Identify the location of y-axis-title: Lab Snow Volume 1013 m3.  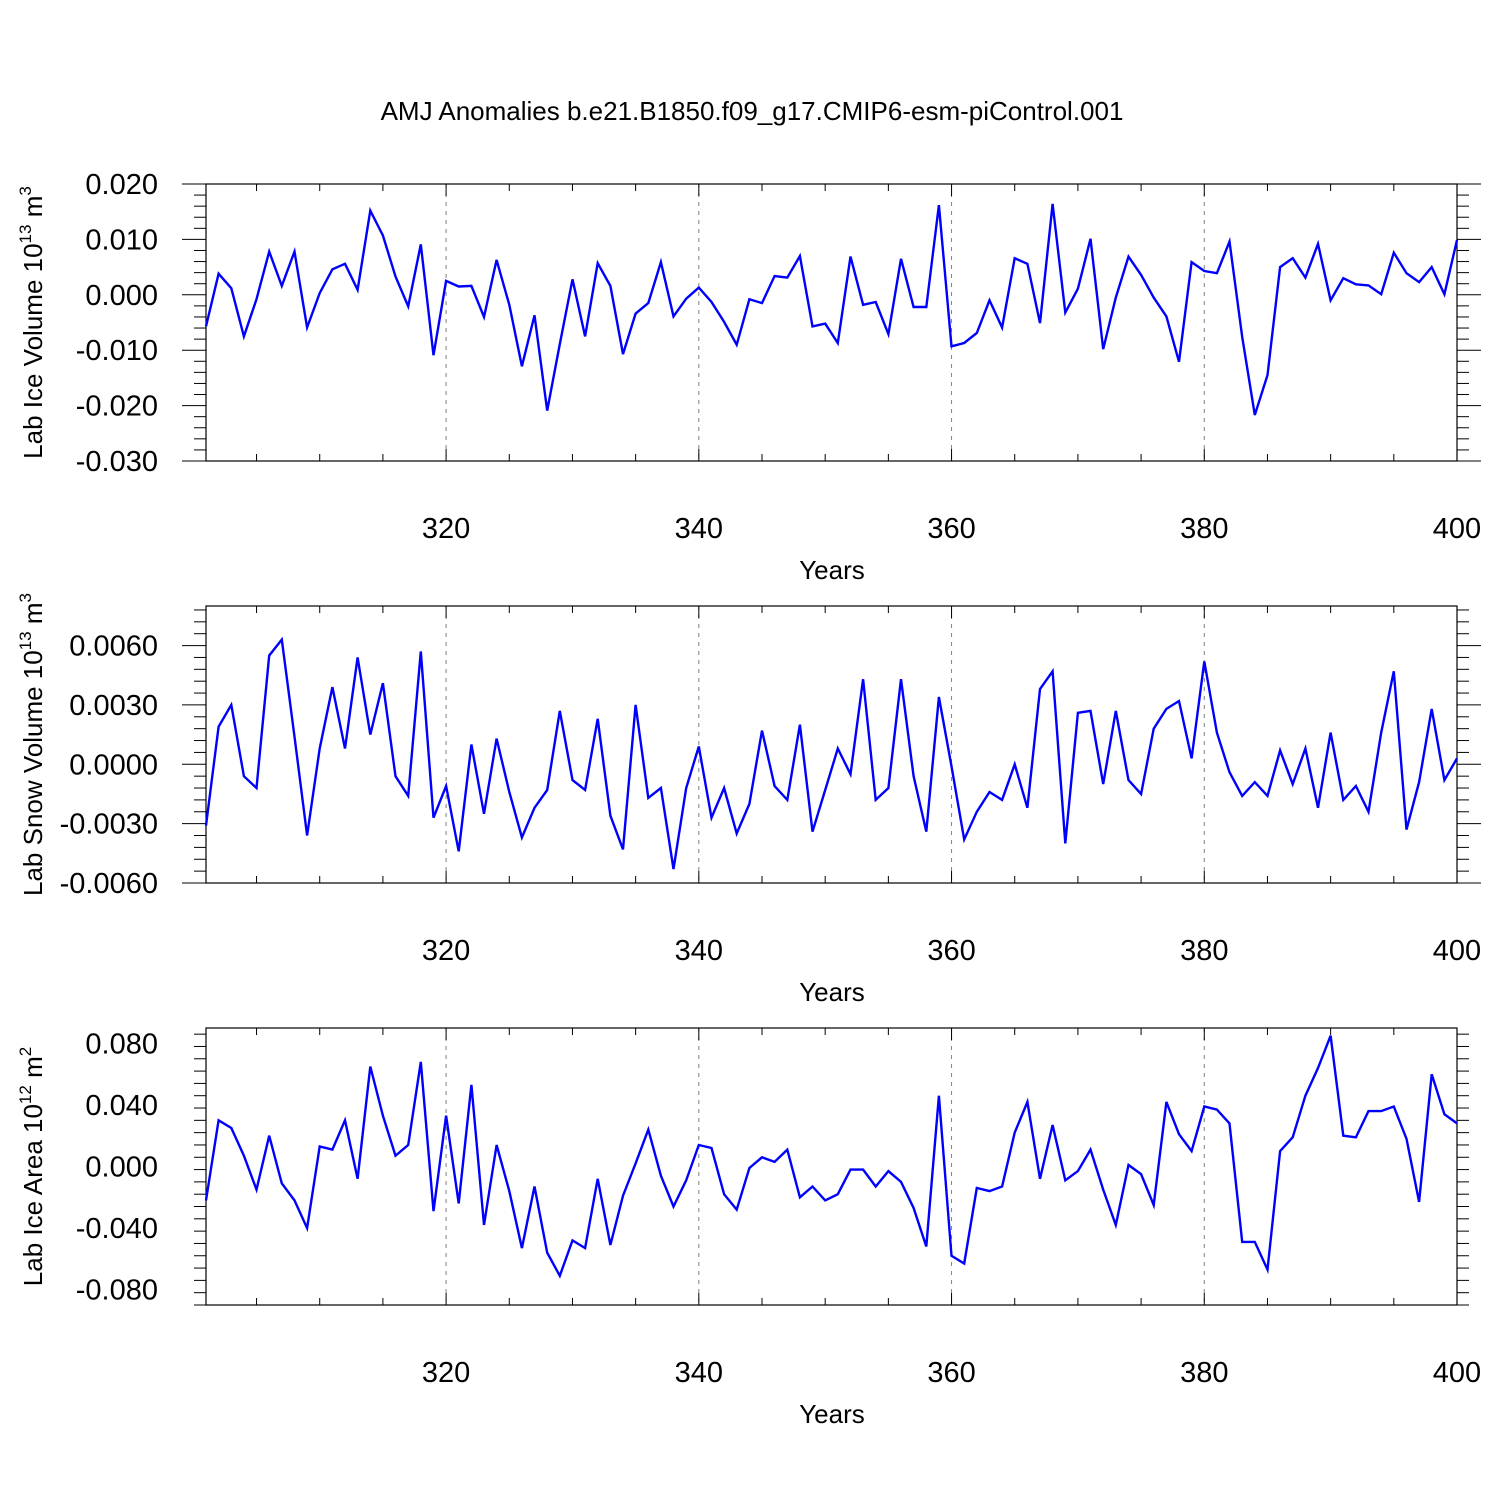
(32, 744).